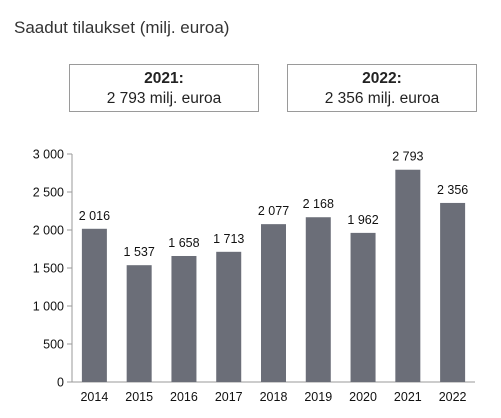 This screenshot has height=418, width=501. I want to click on y-tick-label: 0, so click(60, 383).